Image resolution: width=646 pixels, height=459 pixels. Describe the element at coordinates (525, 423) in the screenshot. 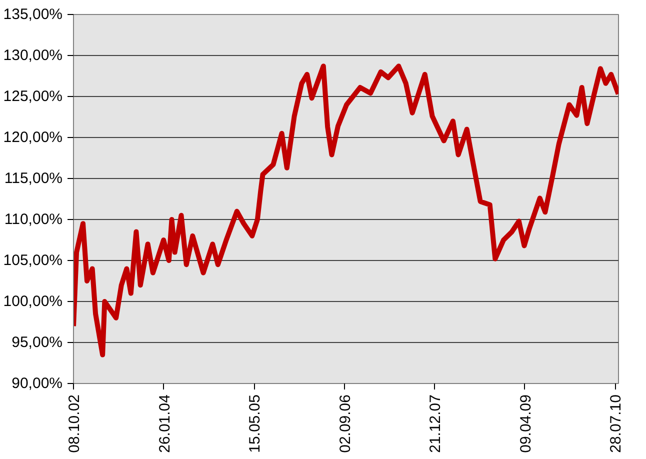

I see `x-tick-label: 09.04.09` at that location.